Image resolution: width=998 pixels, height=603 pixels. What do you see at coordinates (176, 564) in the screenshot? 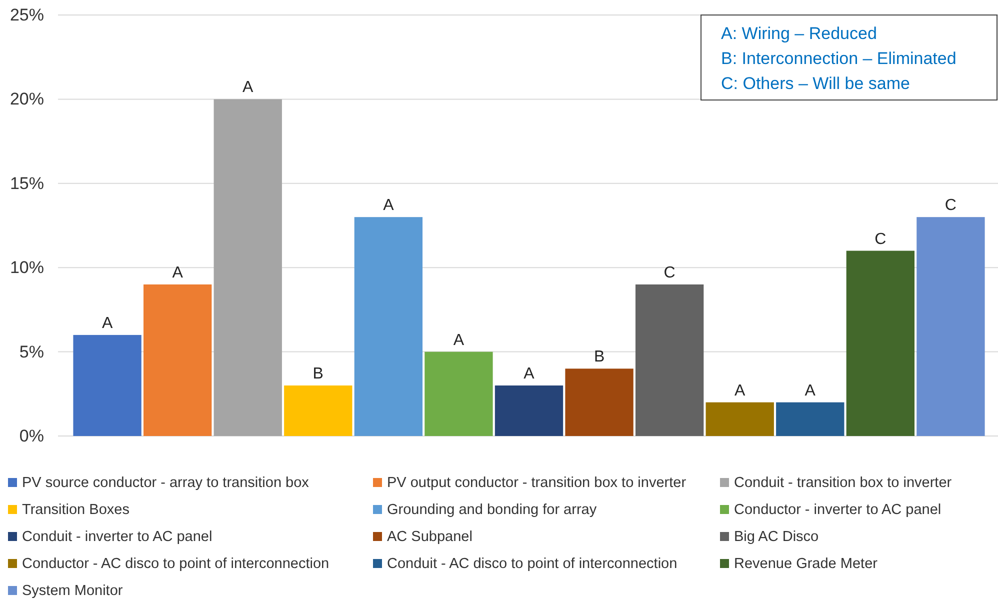
I see `legend-label: Conductor - AC disco to point of interconnection` at bounding box center [176, 564].